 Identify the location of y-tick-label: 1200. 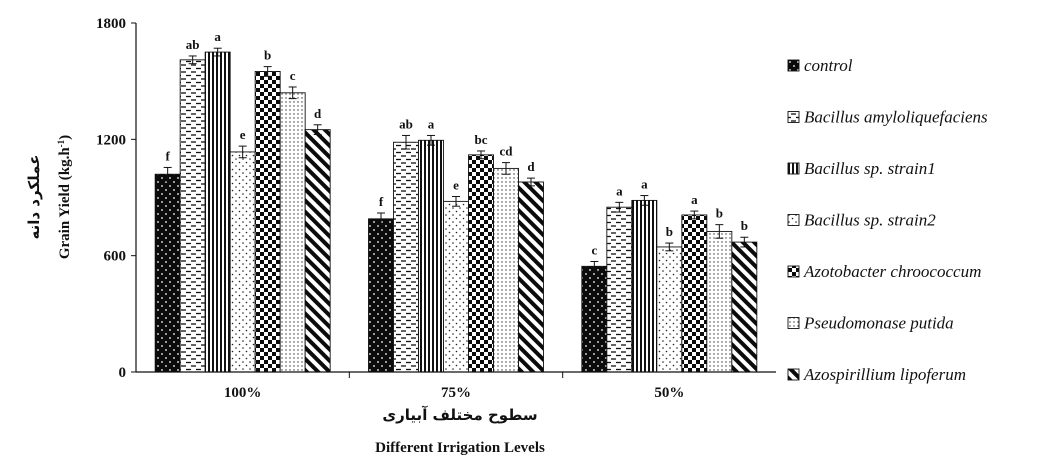
(111, 140).